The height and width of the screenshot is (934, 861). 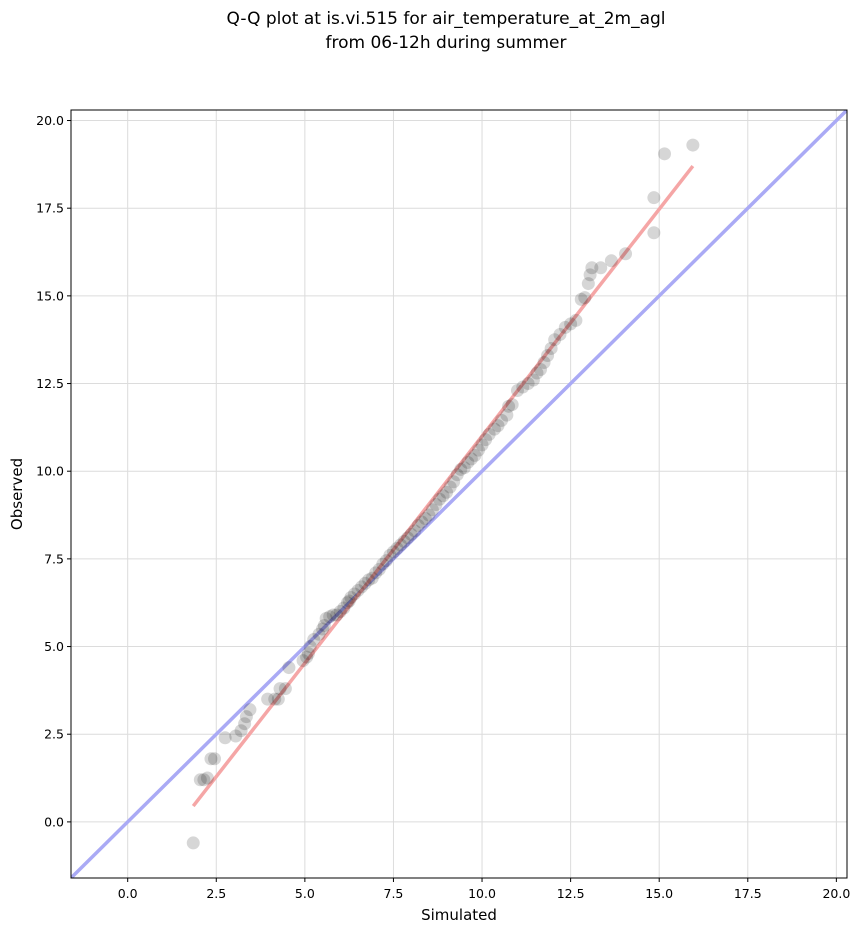 What do you see at coordinates (216, 893) in the screenshot?
I see `x-tick-label-1: 2.5` at bounding box center [216, 893].